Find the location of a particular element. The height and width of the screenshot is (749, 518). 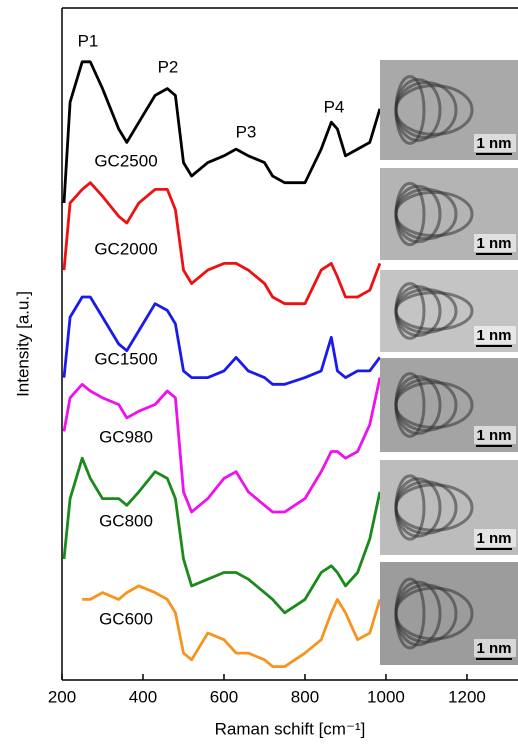

peak-label: P2 is located at coordinates (168, 66).